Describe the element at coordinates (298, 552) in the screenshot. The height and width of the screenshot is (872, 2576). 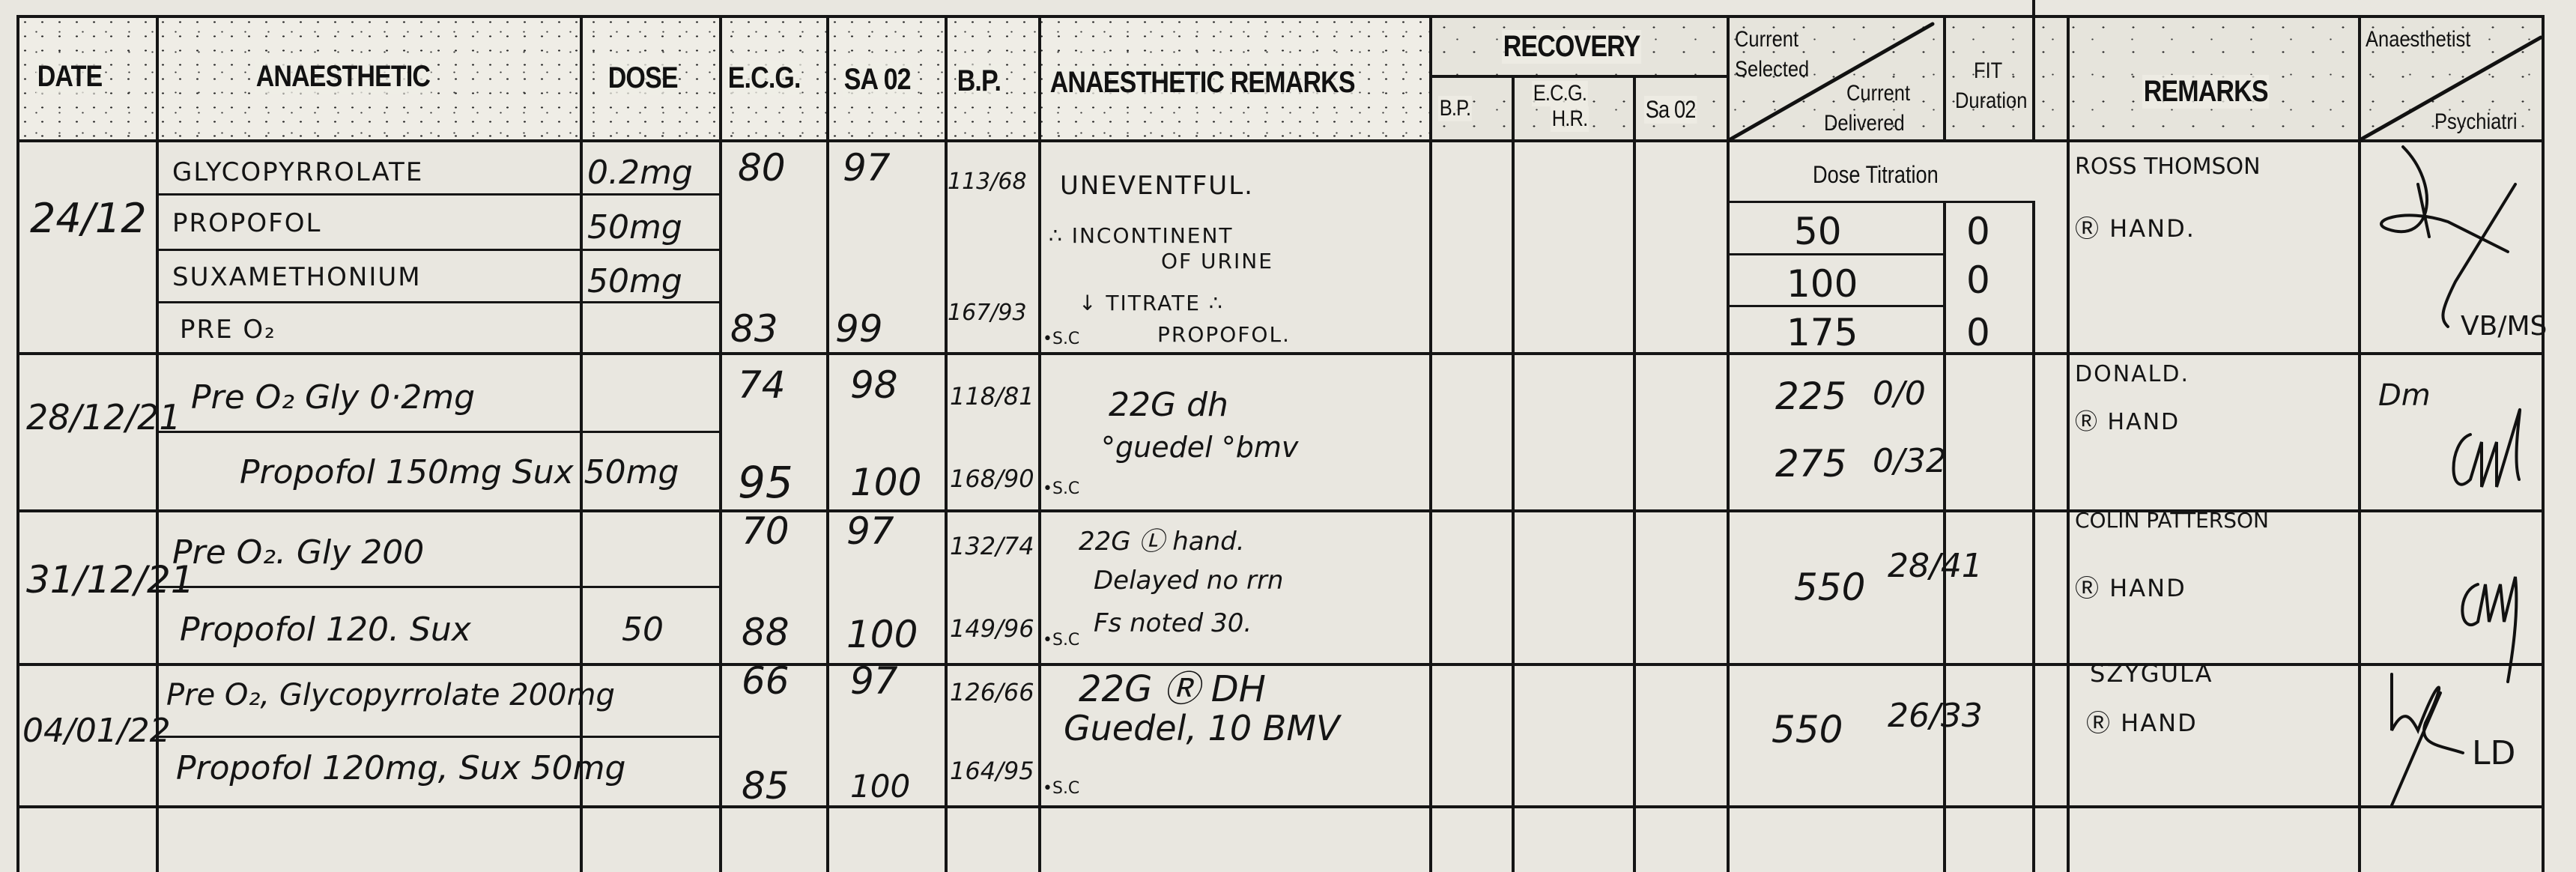
I see `drug-line: Pre O₂. Gly 200` at that location.